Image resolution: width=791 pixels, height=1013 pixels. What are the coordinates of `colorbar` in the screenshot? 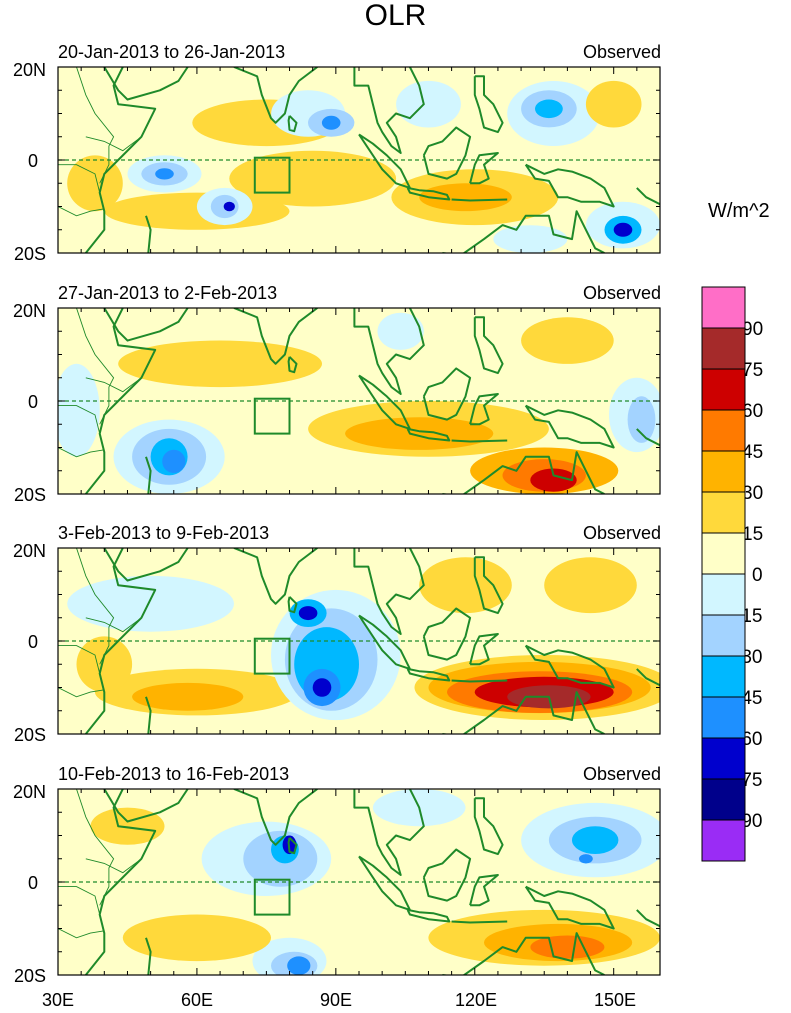 It's located at (723, 574).